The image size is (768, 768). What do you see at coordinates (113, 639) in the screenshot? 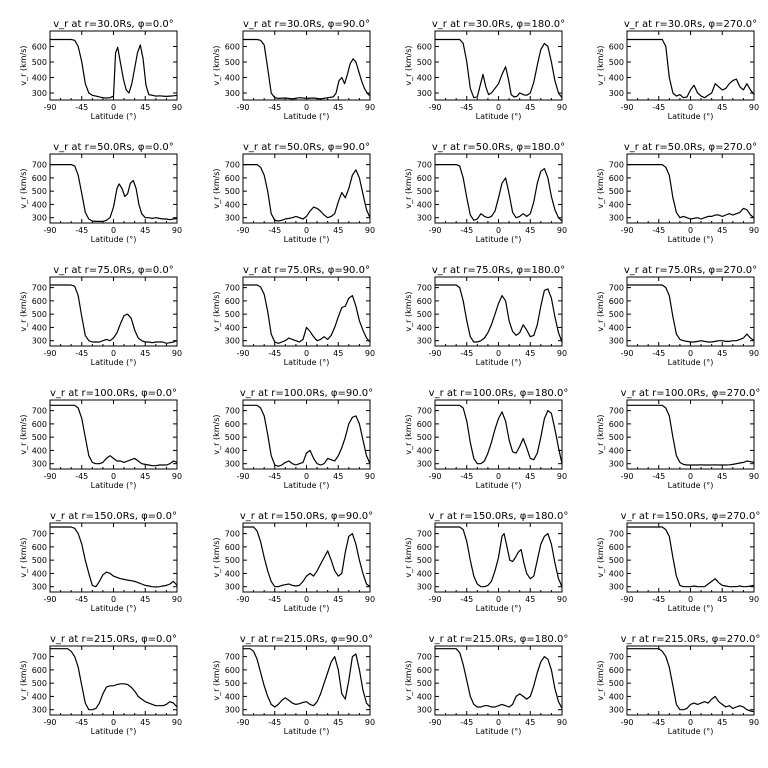
I see `subplot-title: v_r at r=215.0Rs, φ=0.0°` at bounding box center [113, 639].